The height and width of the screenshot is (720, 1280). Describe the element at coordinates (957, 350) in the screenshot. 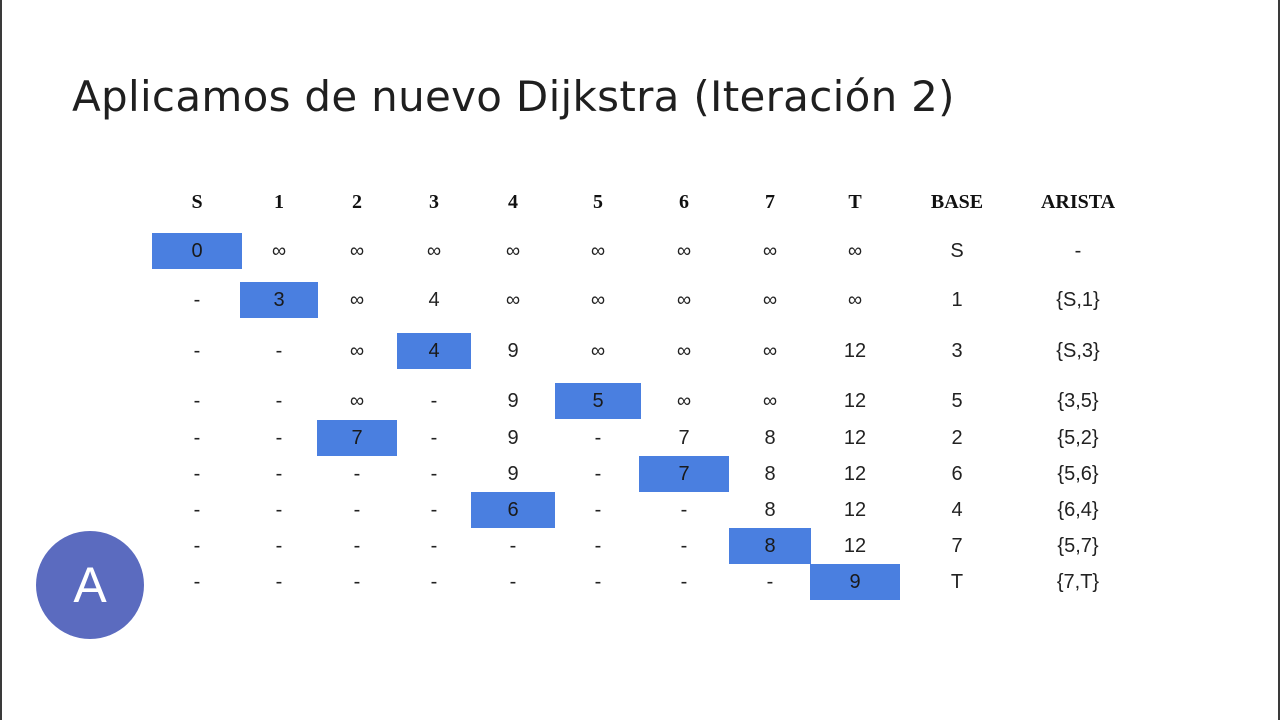

I see `table-cell: 3` at that location.